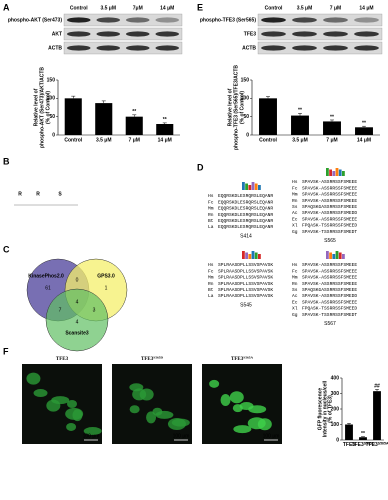 The width and height of the screenshot is (388, 500). What do you see at coordinates (329, 290) in the screenshot?
I see `sequence: SPAQSKGASSRRSSFSMEEE` at bounding box center [329, 290].